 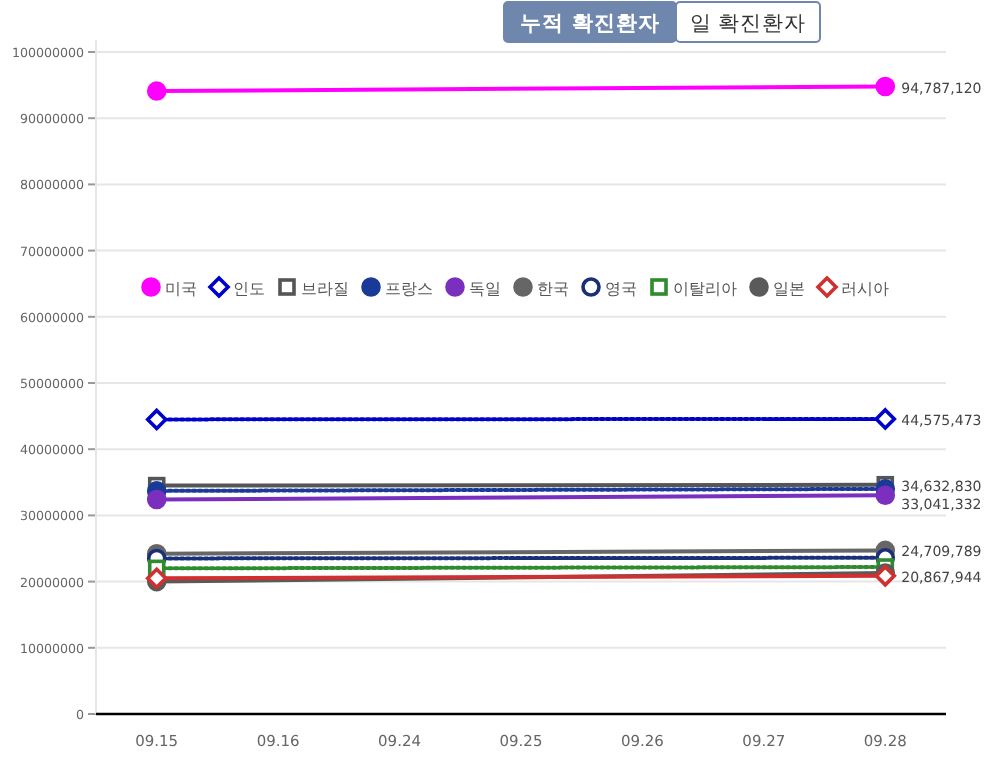 What do you see at coordinates (485, 289) in the screenshot?
I see `legend-label: 독일` at bounding box center [485, 289].